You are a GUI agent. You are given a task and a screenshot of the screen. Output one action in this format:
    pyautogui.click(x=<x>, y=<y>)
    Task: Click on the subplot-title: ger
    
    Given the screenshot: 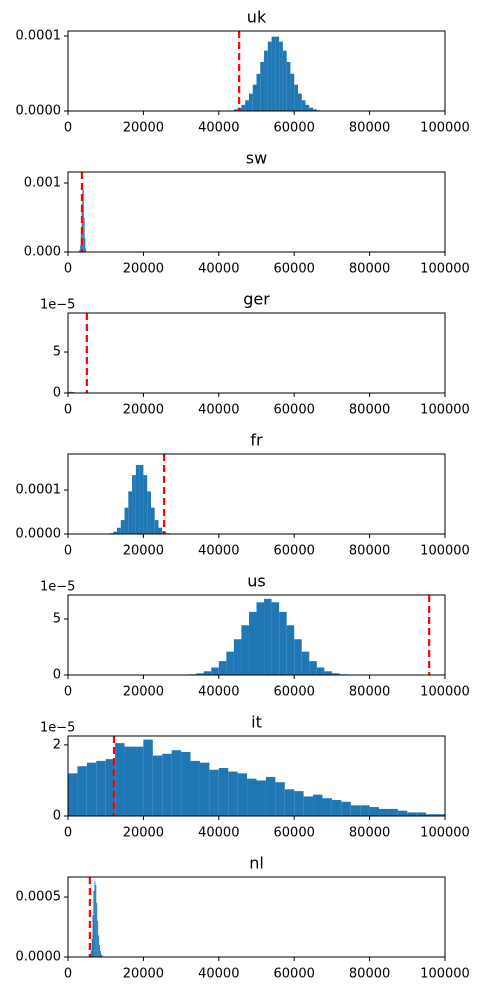 What is the action you would take?
    pyautogui.click(x=256, y=299)
    